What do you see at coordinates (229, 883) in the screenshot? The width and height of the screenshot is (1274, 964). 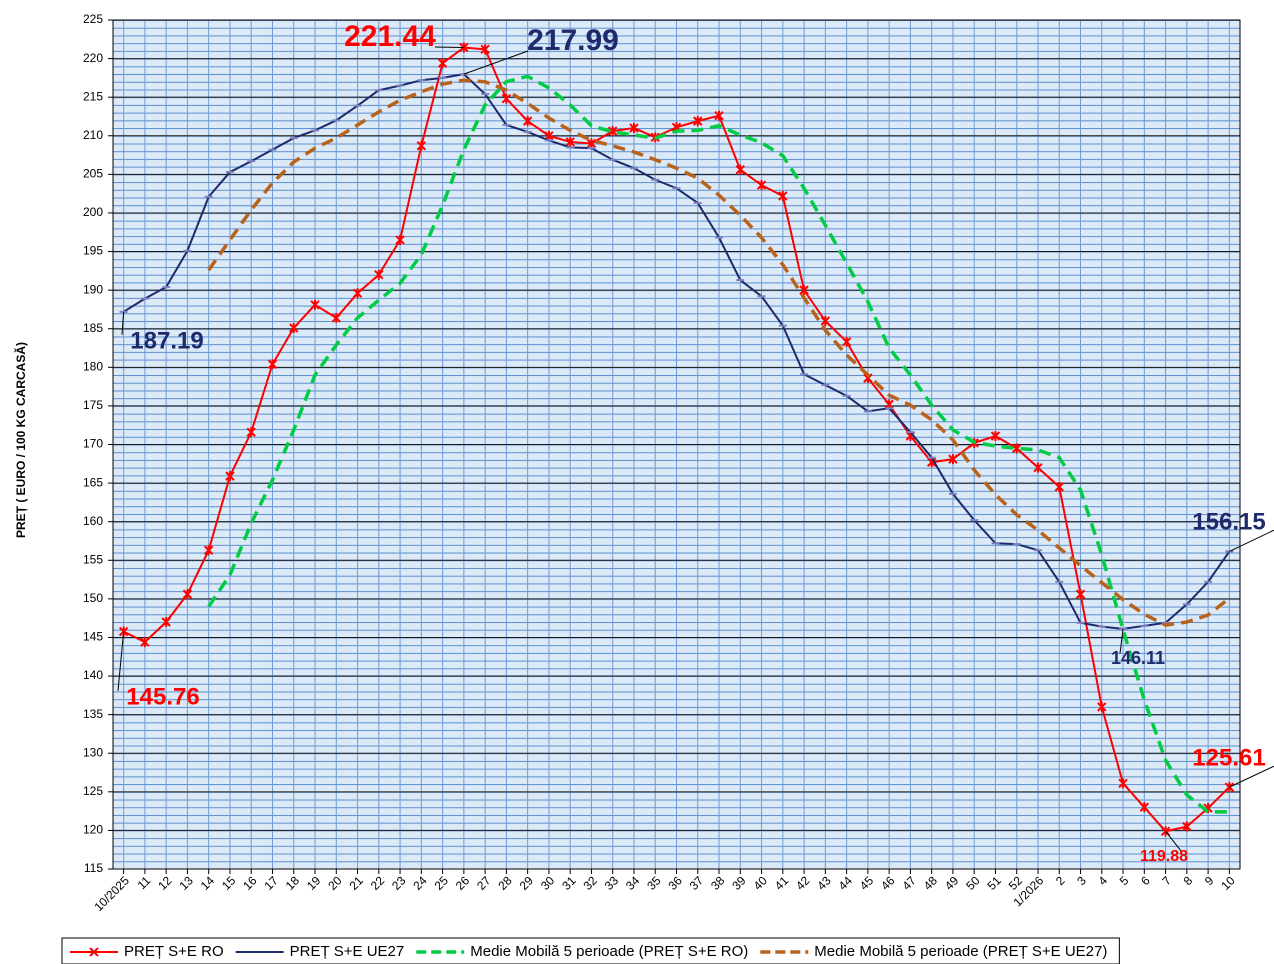 I see `x-tick-label: 15` at bounding box center [229, 883].